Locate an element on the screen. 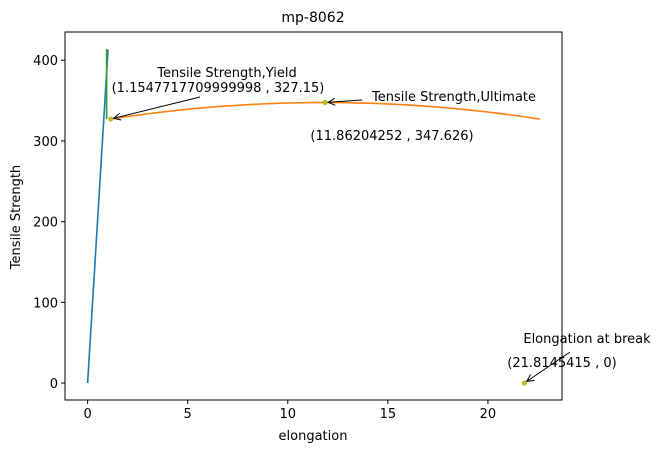  annotation-coords-3: (21.8145415 , 0) is located at coordinates (561, 363).